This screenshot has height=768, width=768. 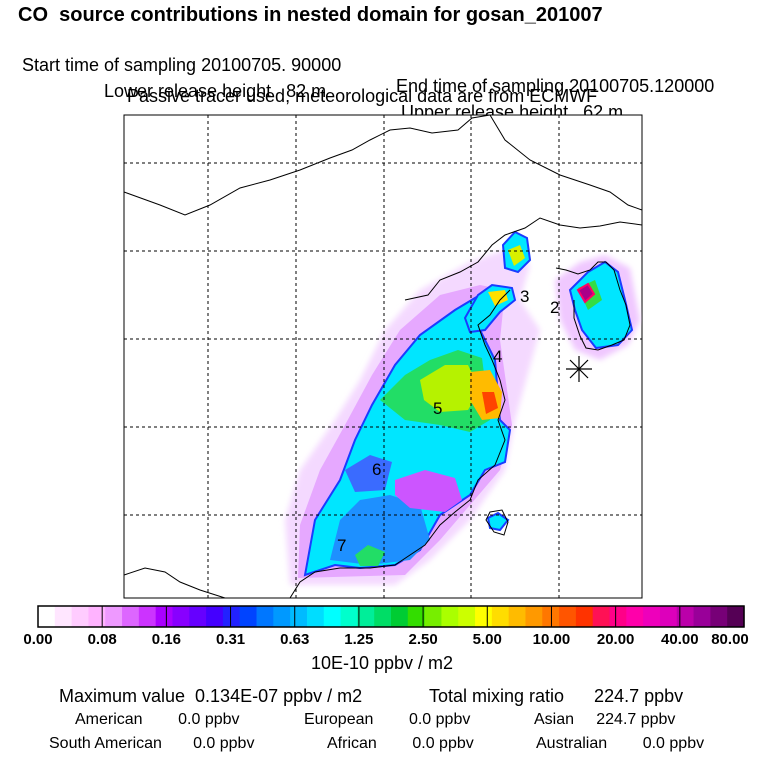 What do you see at coordinates (586, 293) in the screenshot?
I see `korea-hotspot` at bounding box center [586, 293].